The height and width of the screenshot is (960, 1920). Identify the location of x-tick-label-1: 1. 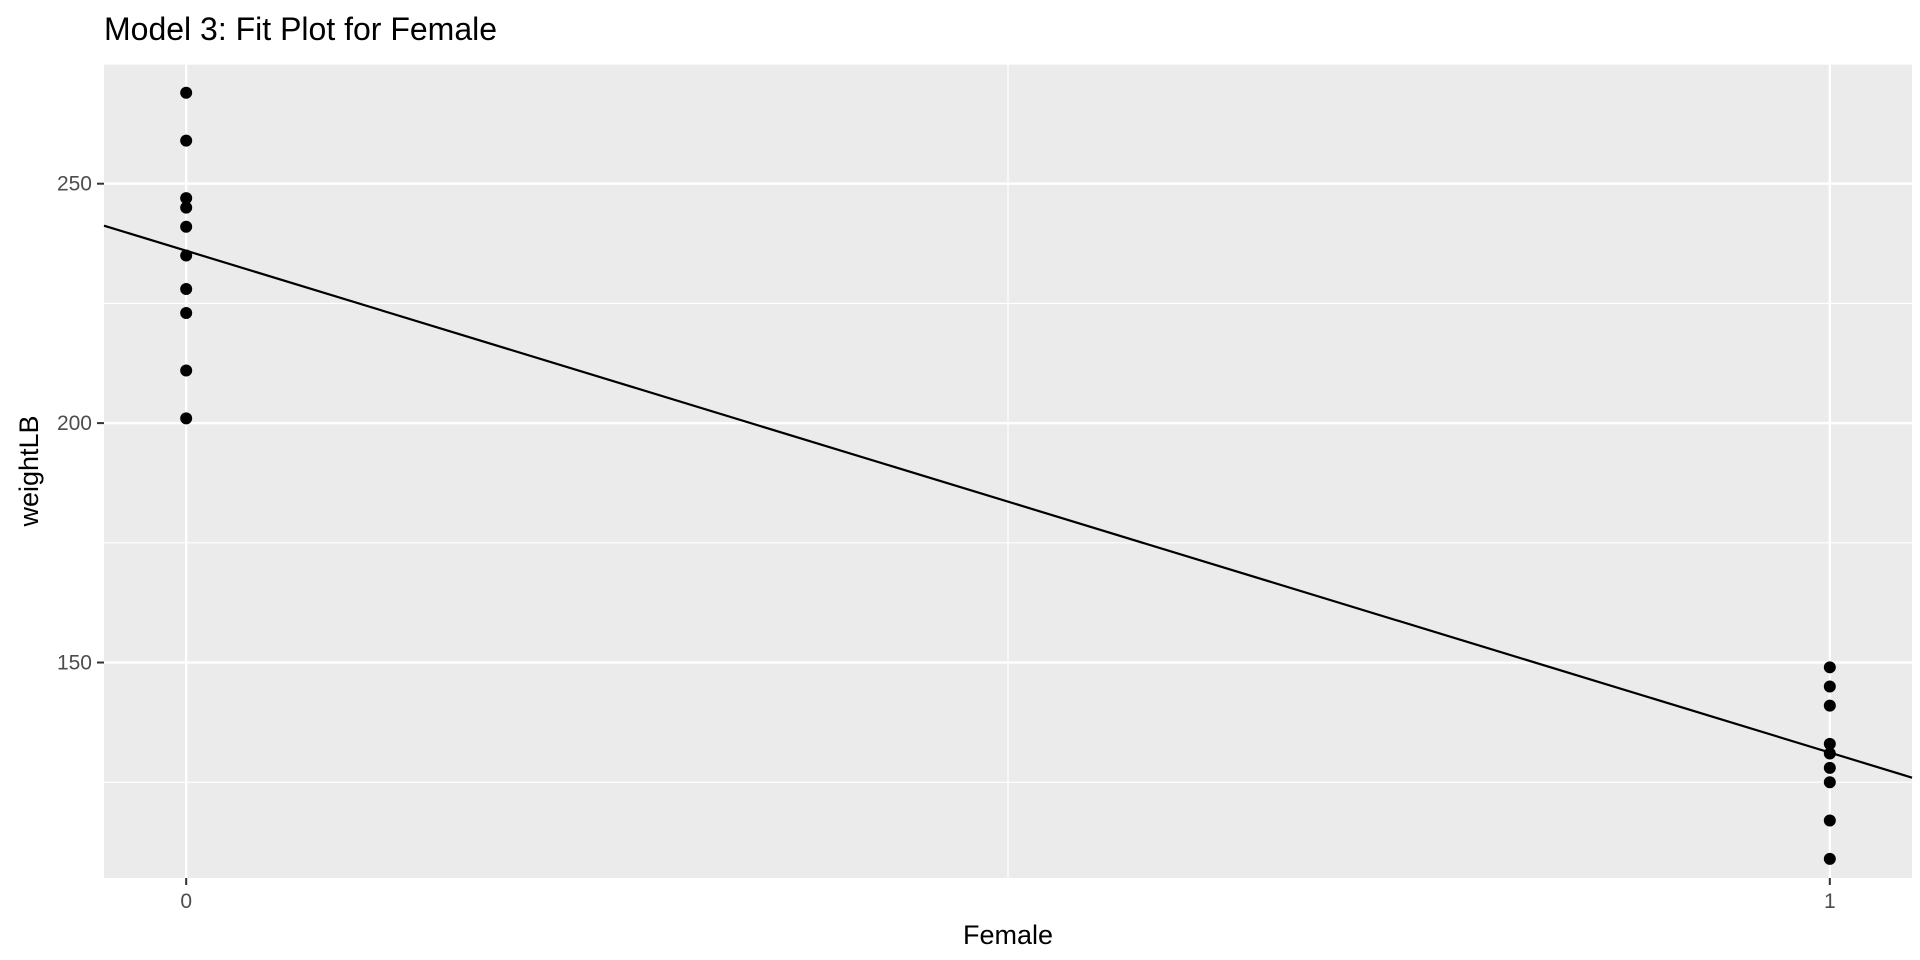
(1830, 901).